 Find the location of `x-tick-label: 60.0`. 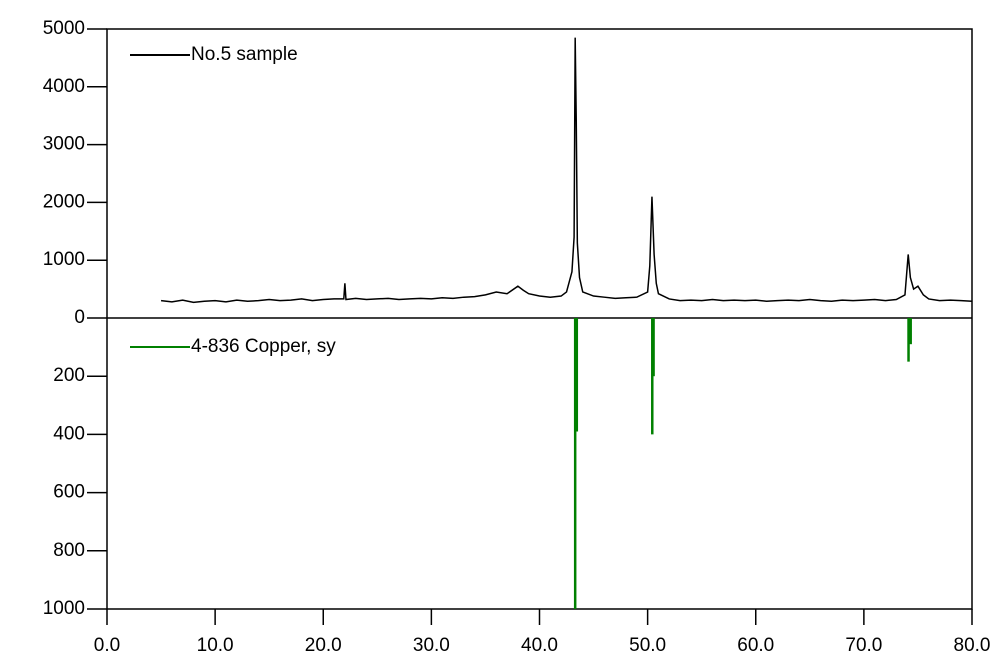

x-tick-label: 60.0 is located at coordinates (755, 645).